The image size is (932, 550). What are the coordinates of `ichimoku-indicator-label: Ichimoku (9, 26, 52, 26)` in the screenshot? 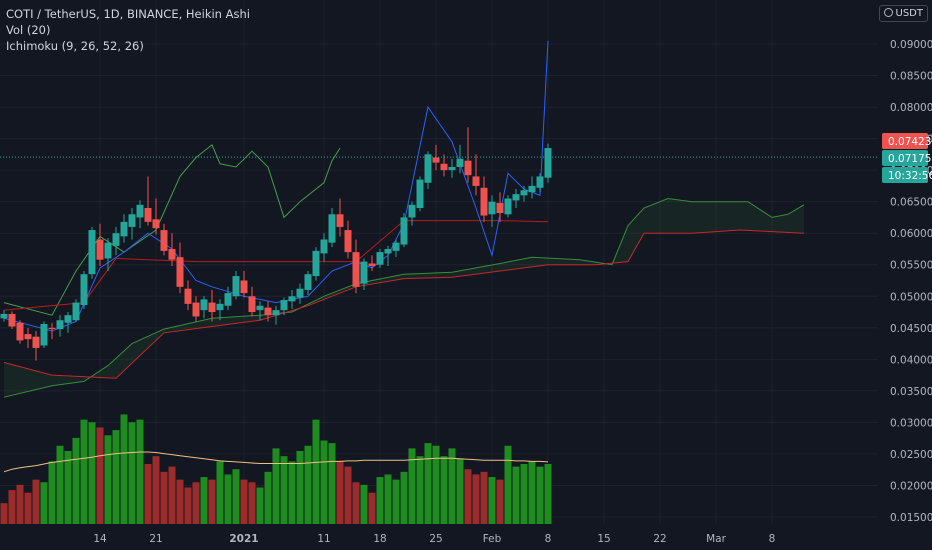 It's located at (75, 46).